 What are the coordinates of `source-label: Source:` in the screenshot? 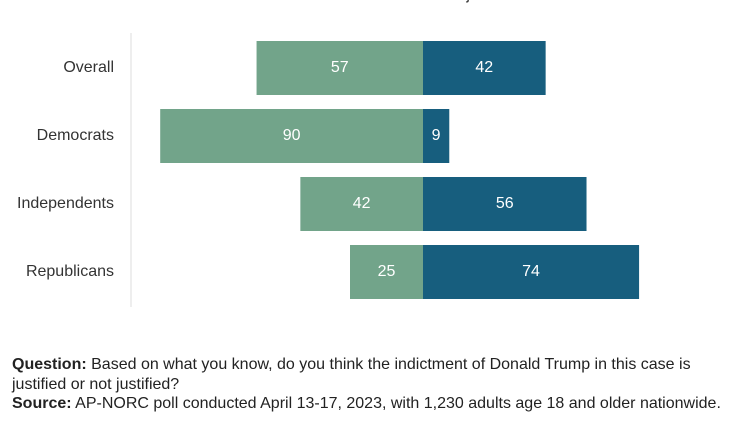 It's located at (42, 403).